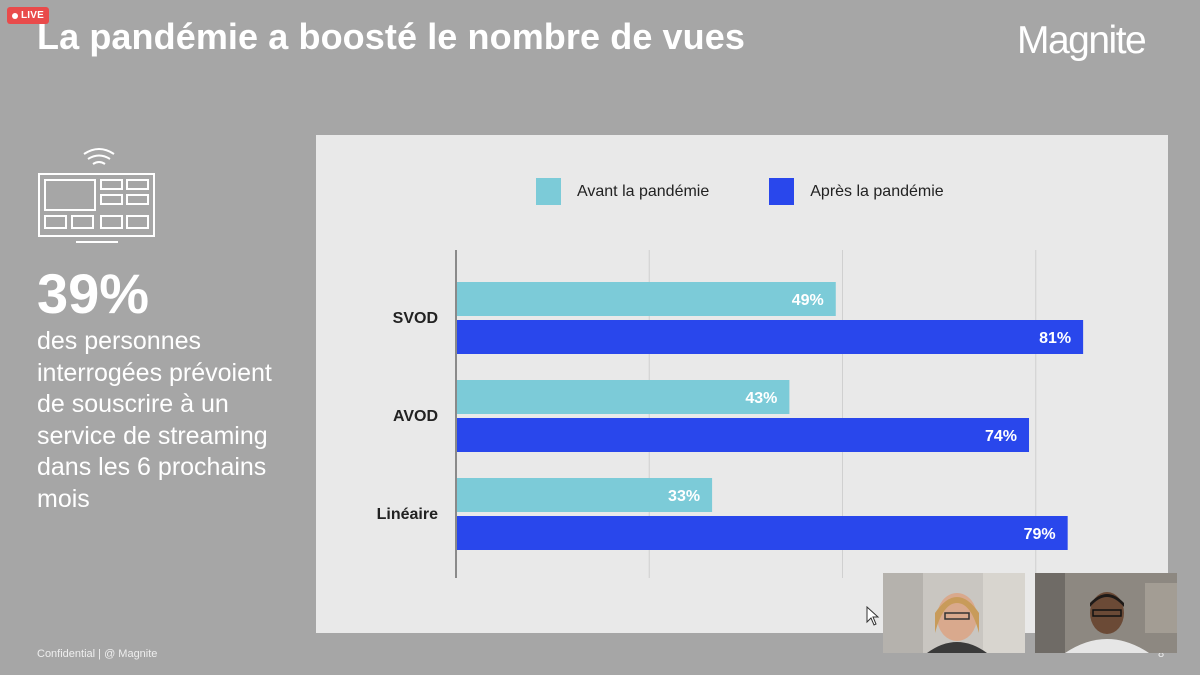 The width and height of the screenshot is (1200, 675). I want to click on legend-label-before: Avant la pandémie, so click(643, 191).